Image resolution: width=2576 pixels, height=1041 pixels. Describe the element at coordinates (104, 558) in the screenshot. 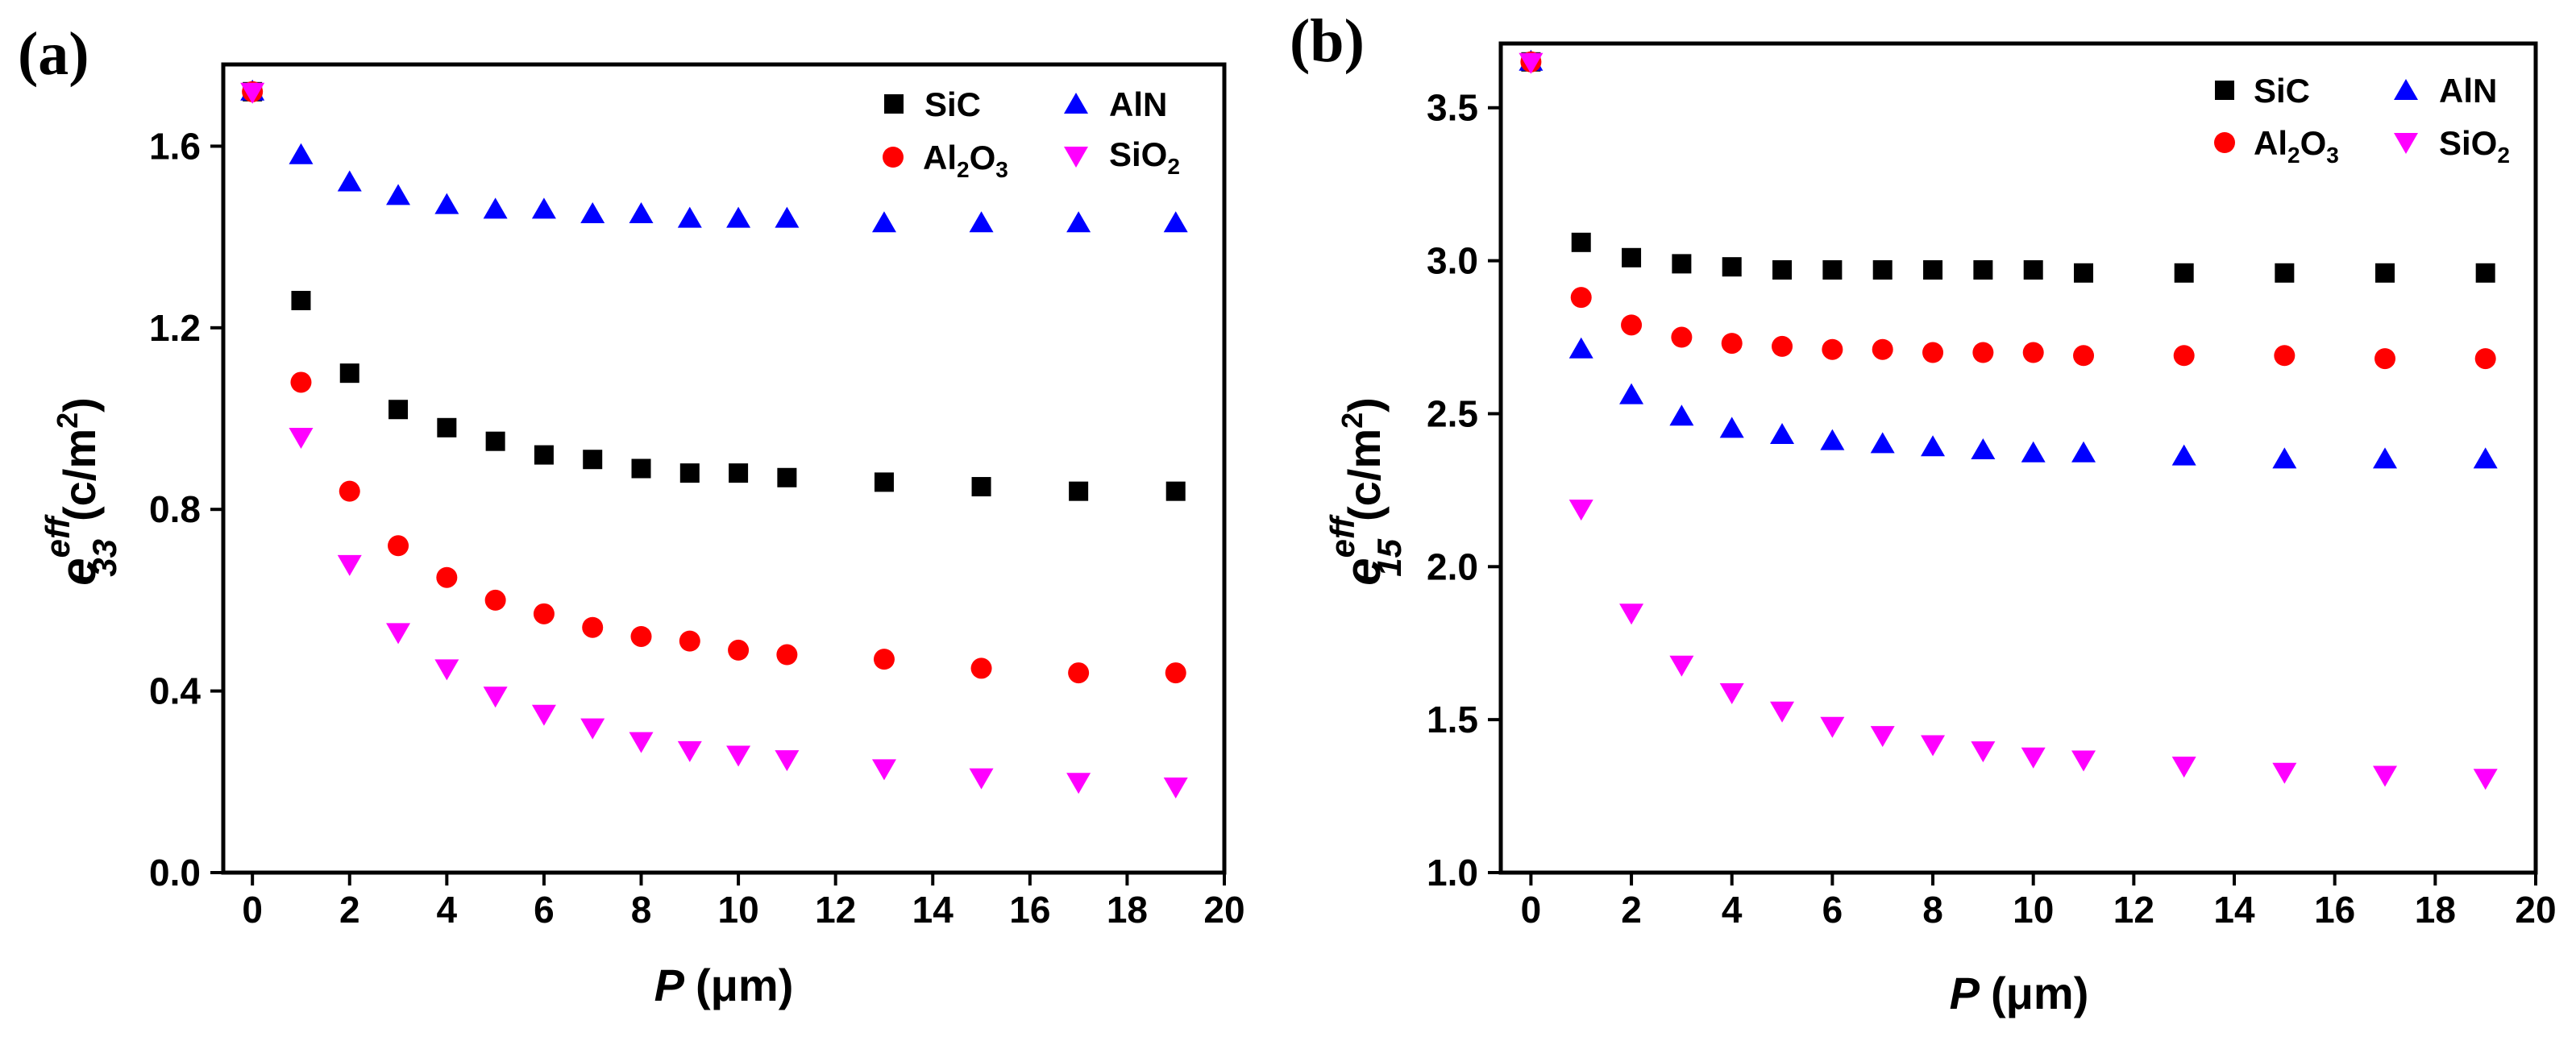

I see `panel-a-y-axis-sub: 33` at that location.